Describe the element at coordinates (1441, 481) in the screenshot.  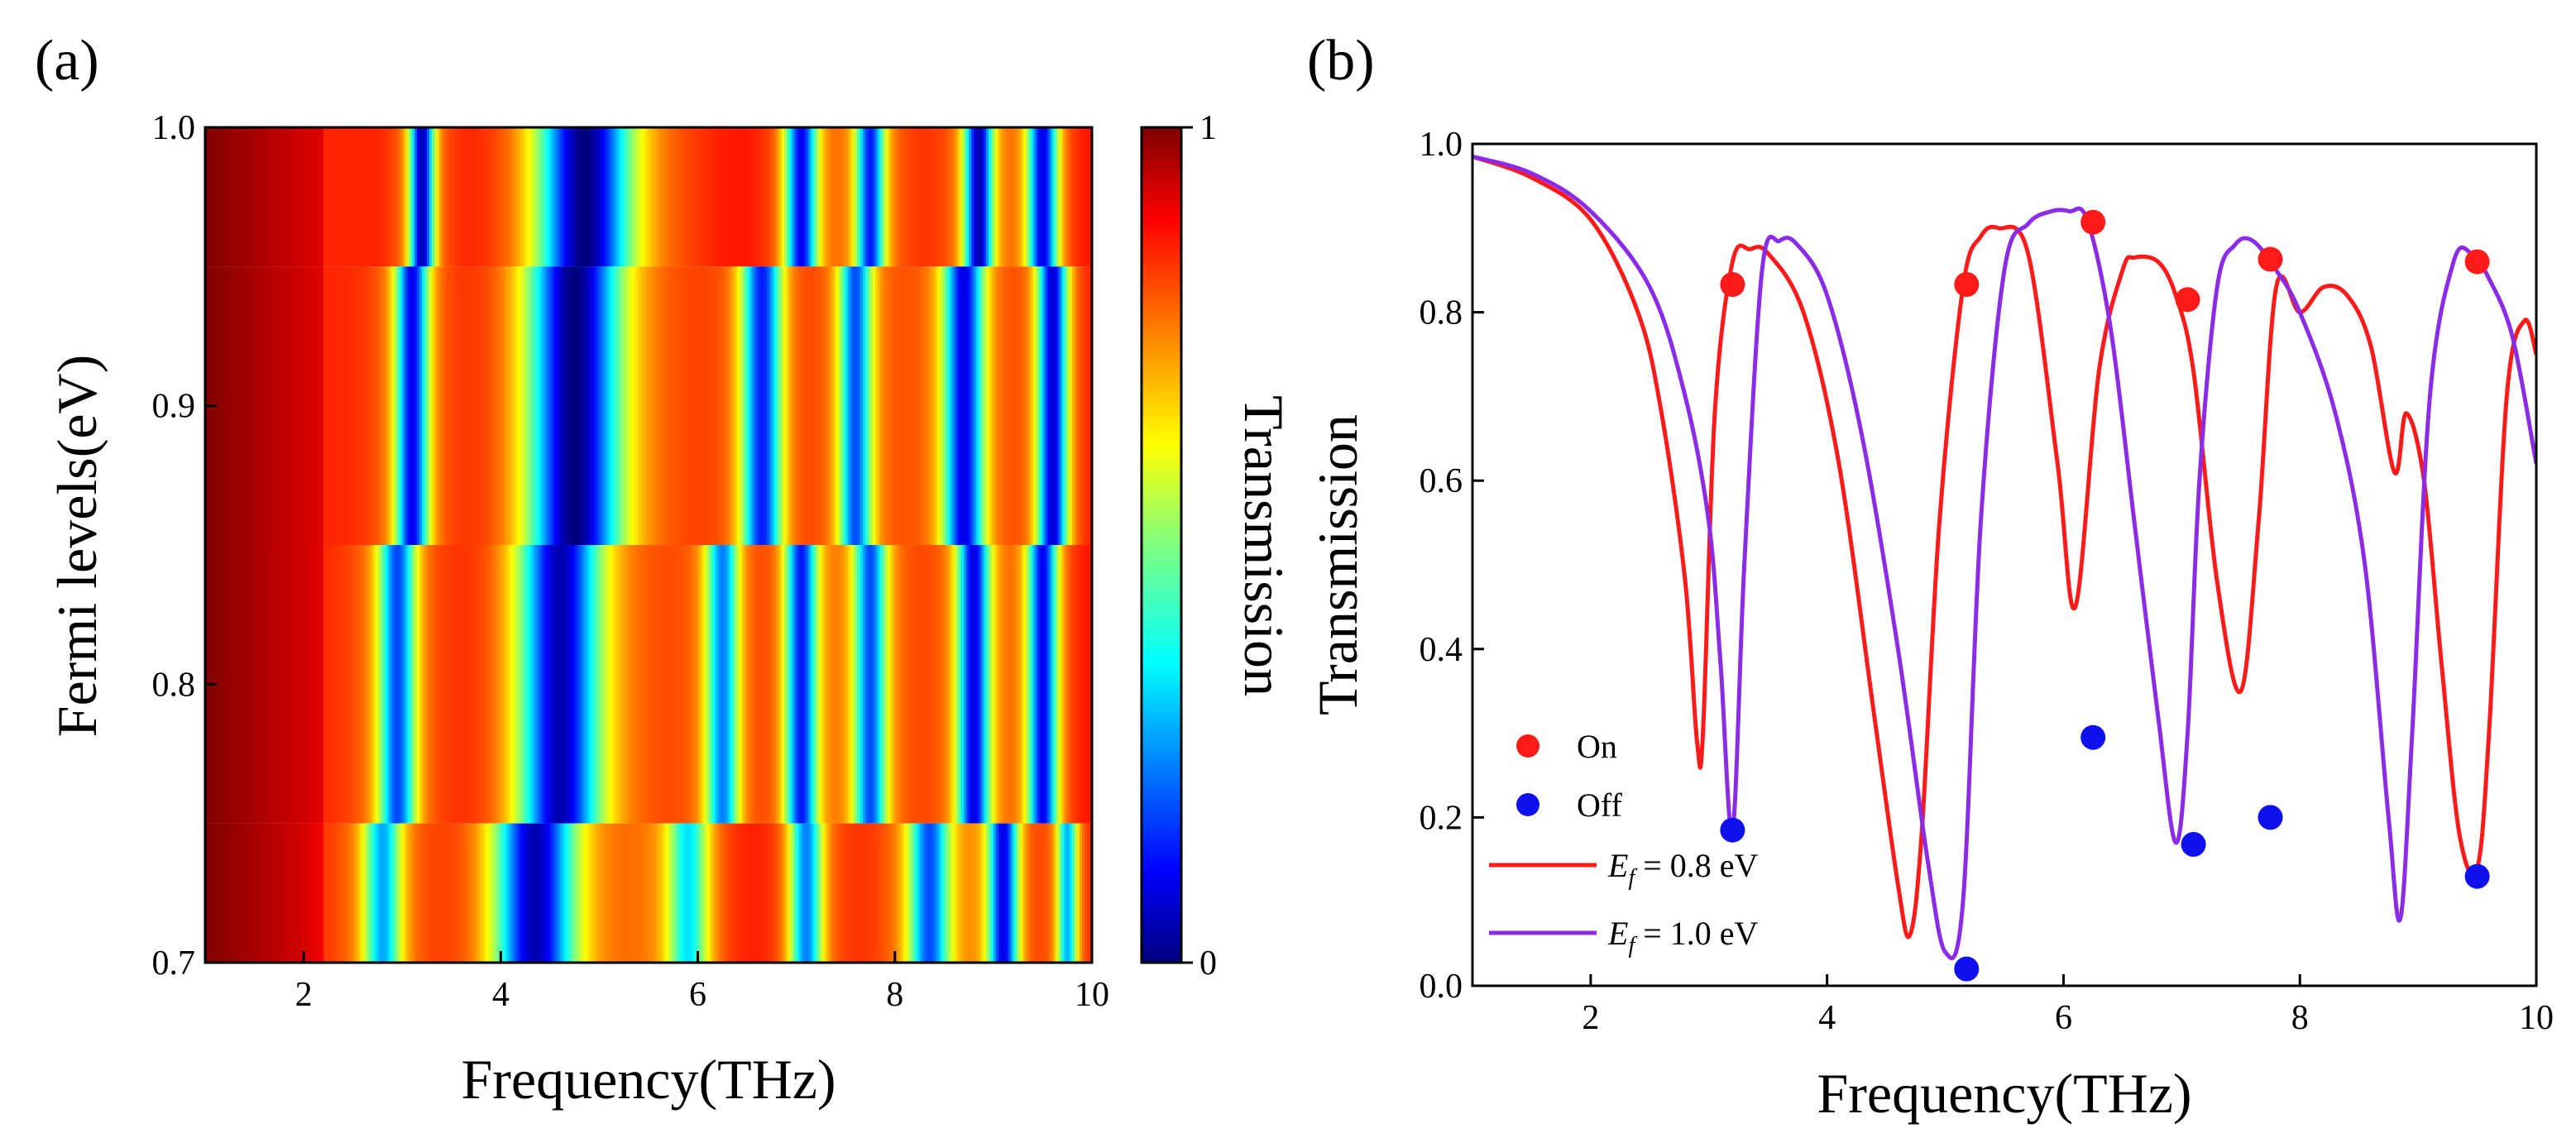
I see `y-tick-label: 0.6` at that location.